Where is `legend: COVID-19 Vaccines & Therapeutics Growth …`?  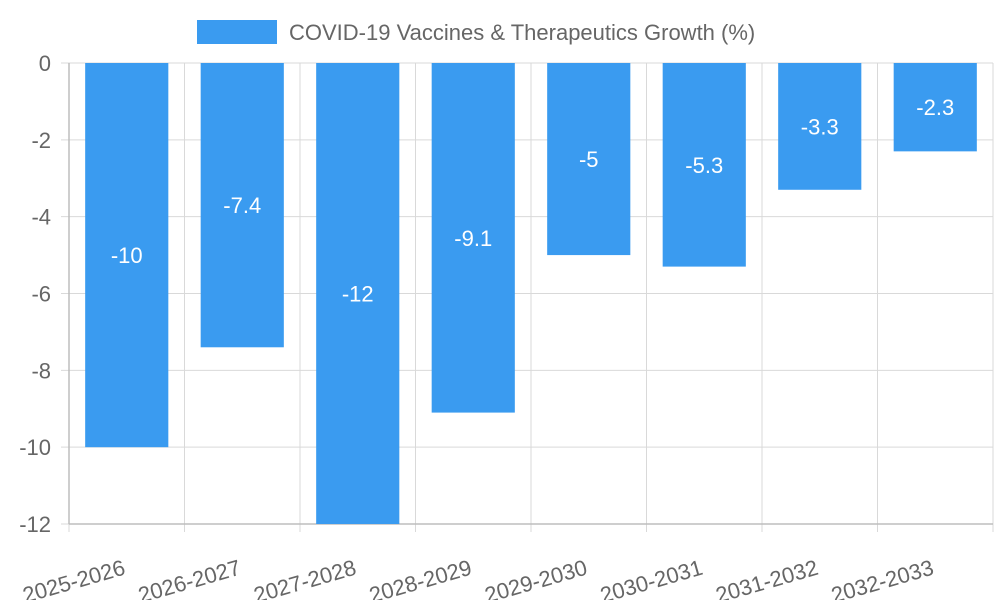 legend: COVID-19 Vaccines & Therapeutics Growth … is located at coordinates (476, 32).